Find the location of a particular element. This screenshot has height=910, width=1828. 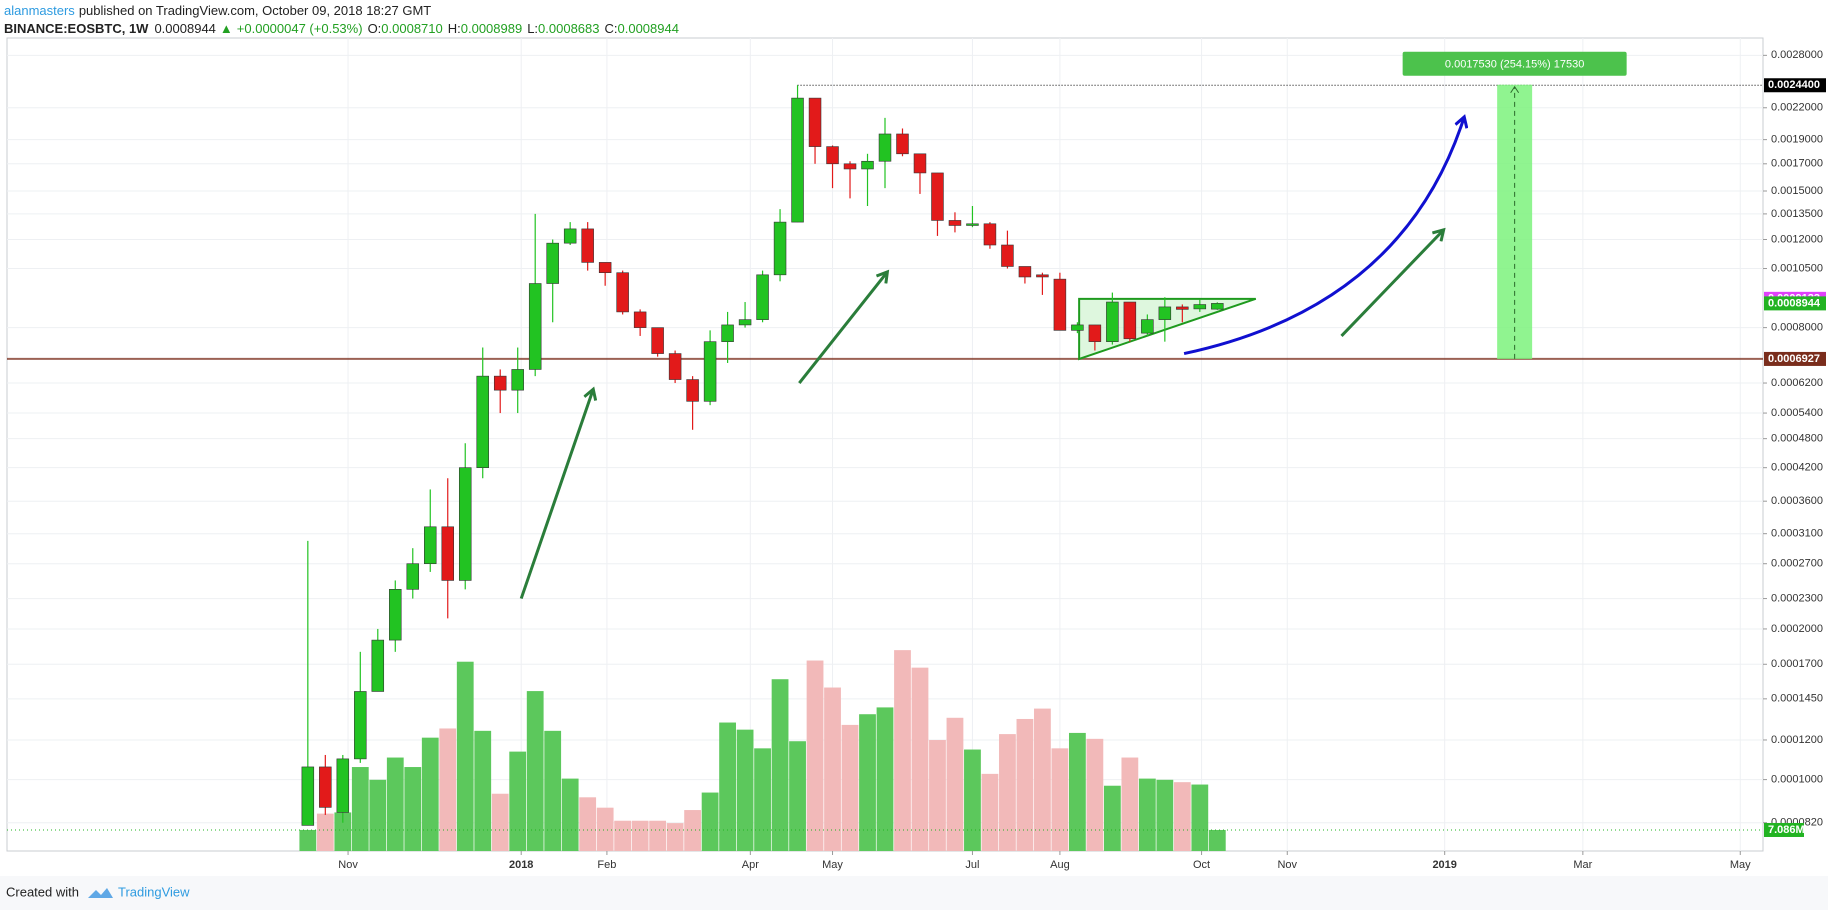

c-key: C: is located at coordinates (611, 28).